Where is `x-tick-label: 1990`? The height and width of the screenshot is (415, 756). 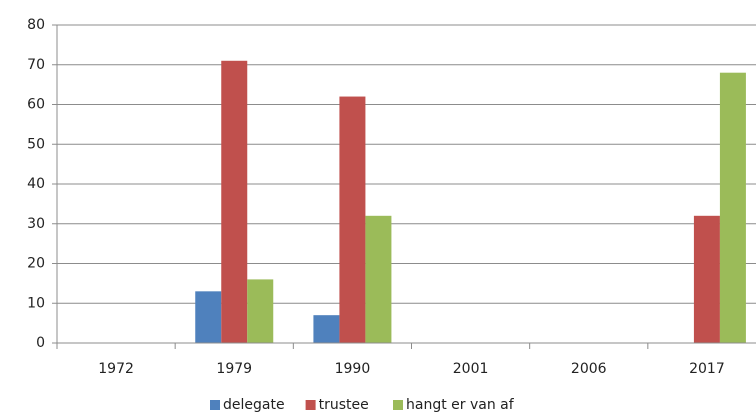
x-tick-label: 1990 is located at coordinates (353, 369).